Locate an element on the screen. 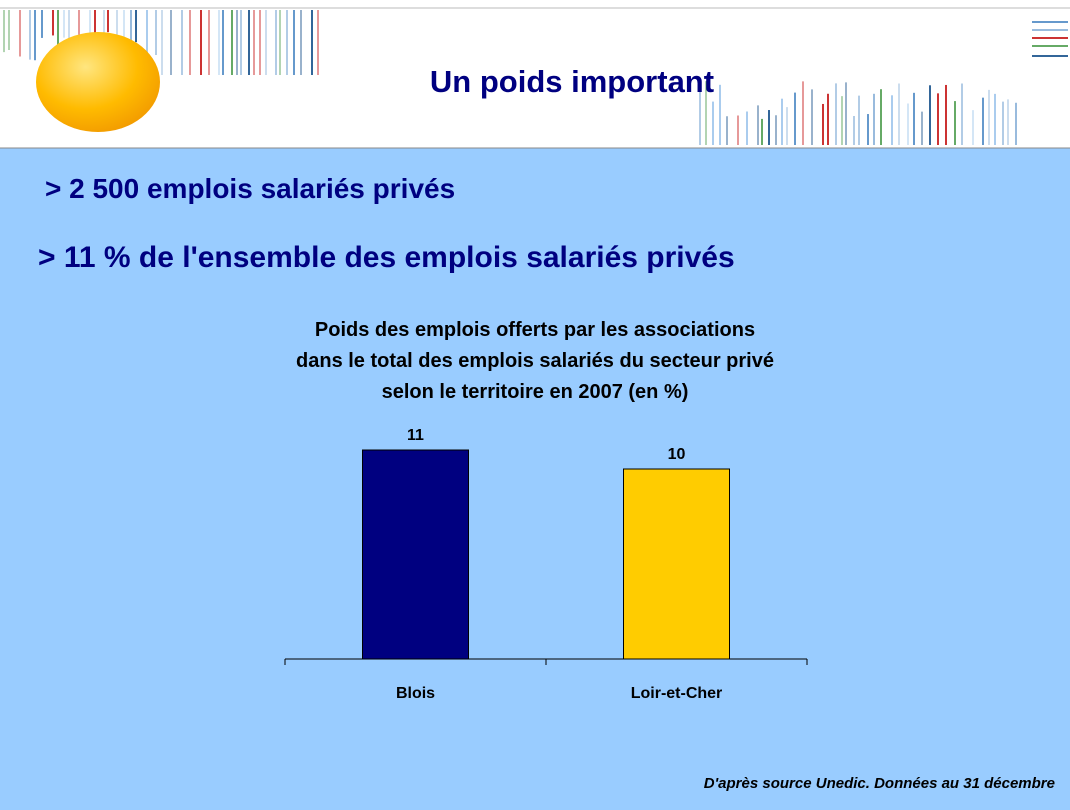 The width and height of the screenshot is (1070, 810). bullet: > 2 500 emplois salariés privés is located at coordinates (250, 188).